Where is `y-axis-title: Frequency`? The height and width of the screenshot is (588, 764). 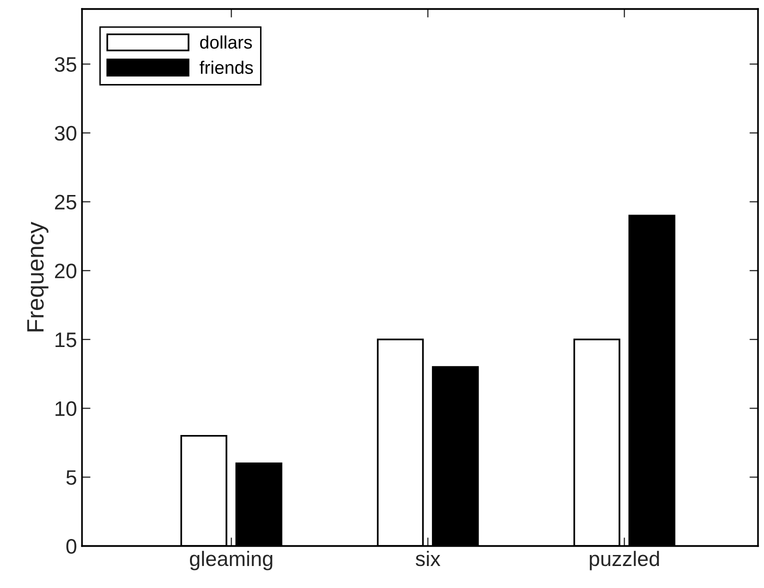
y-axis-title: Frequency is located at coordinates (37, 277).